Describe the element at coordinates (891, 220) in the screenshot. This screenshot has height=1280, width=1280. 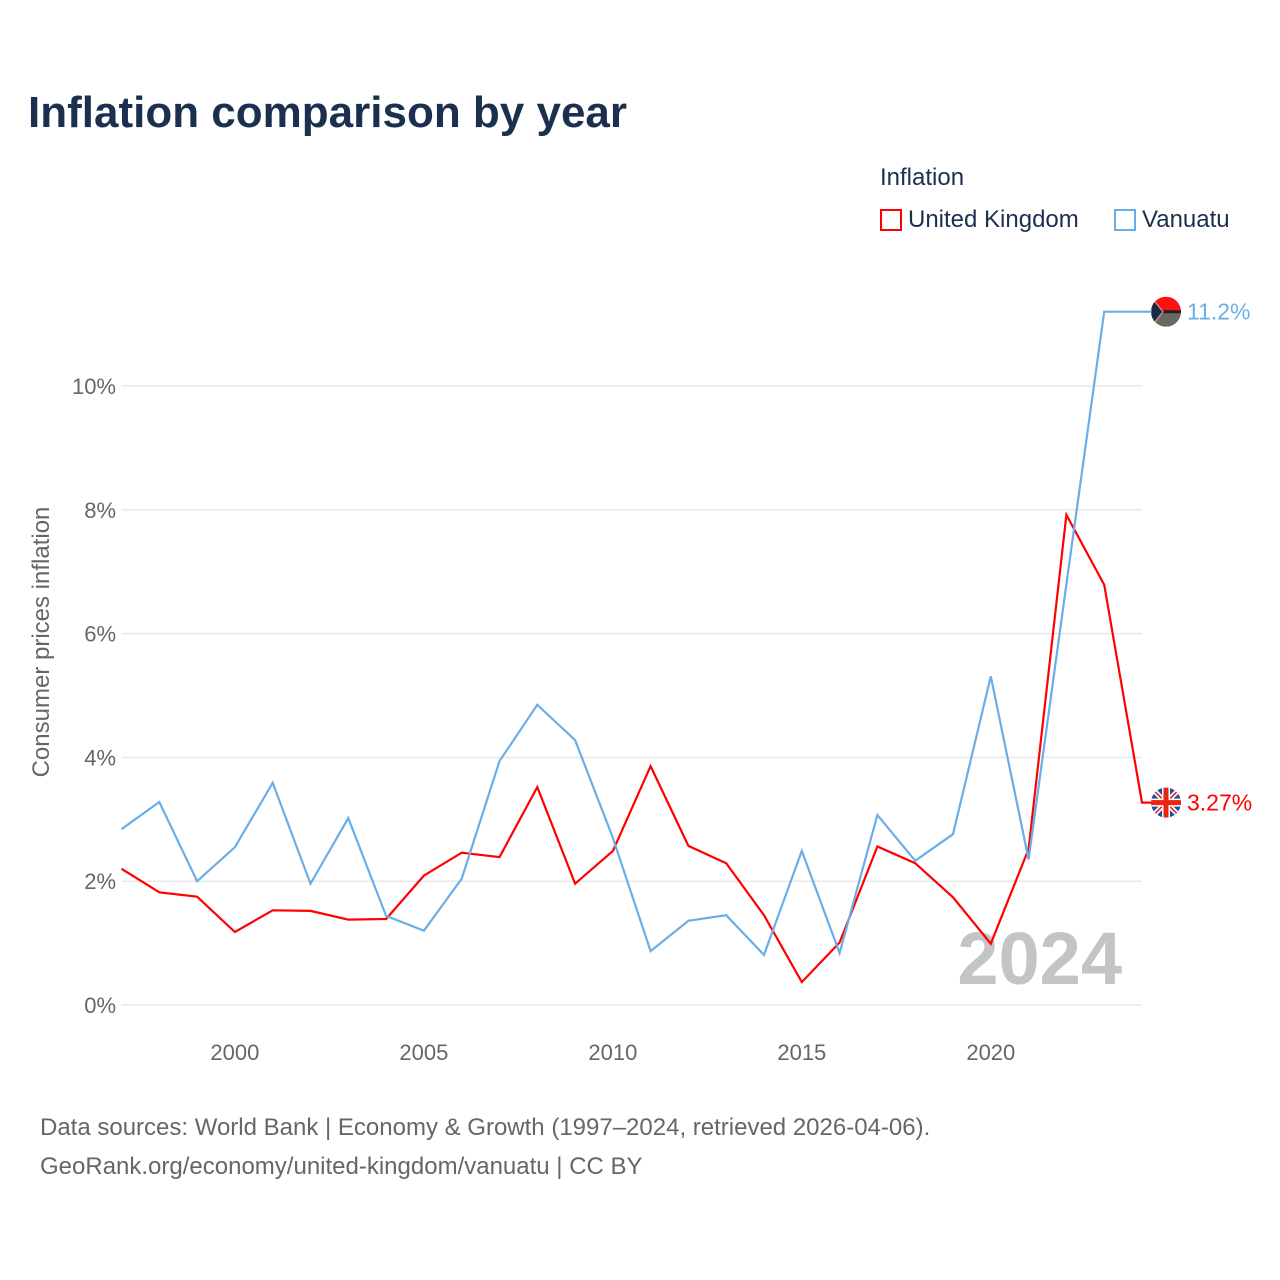
I see `legend-swatch-uk` at that location.